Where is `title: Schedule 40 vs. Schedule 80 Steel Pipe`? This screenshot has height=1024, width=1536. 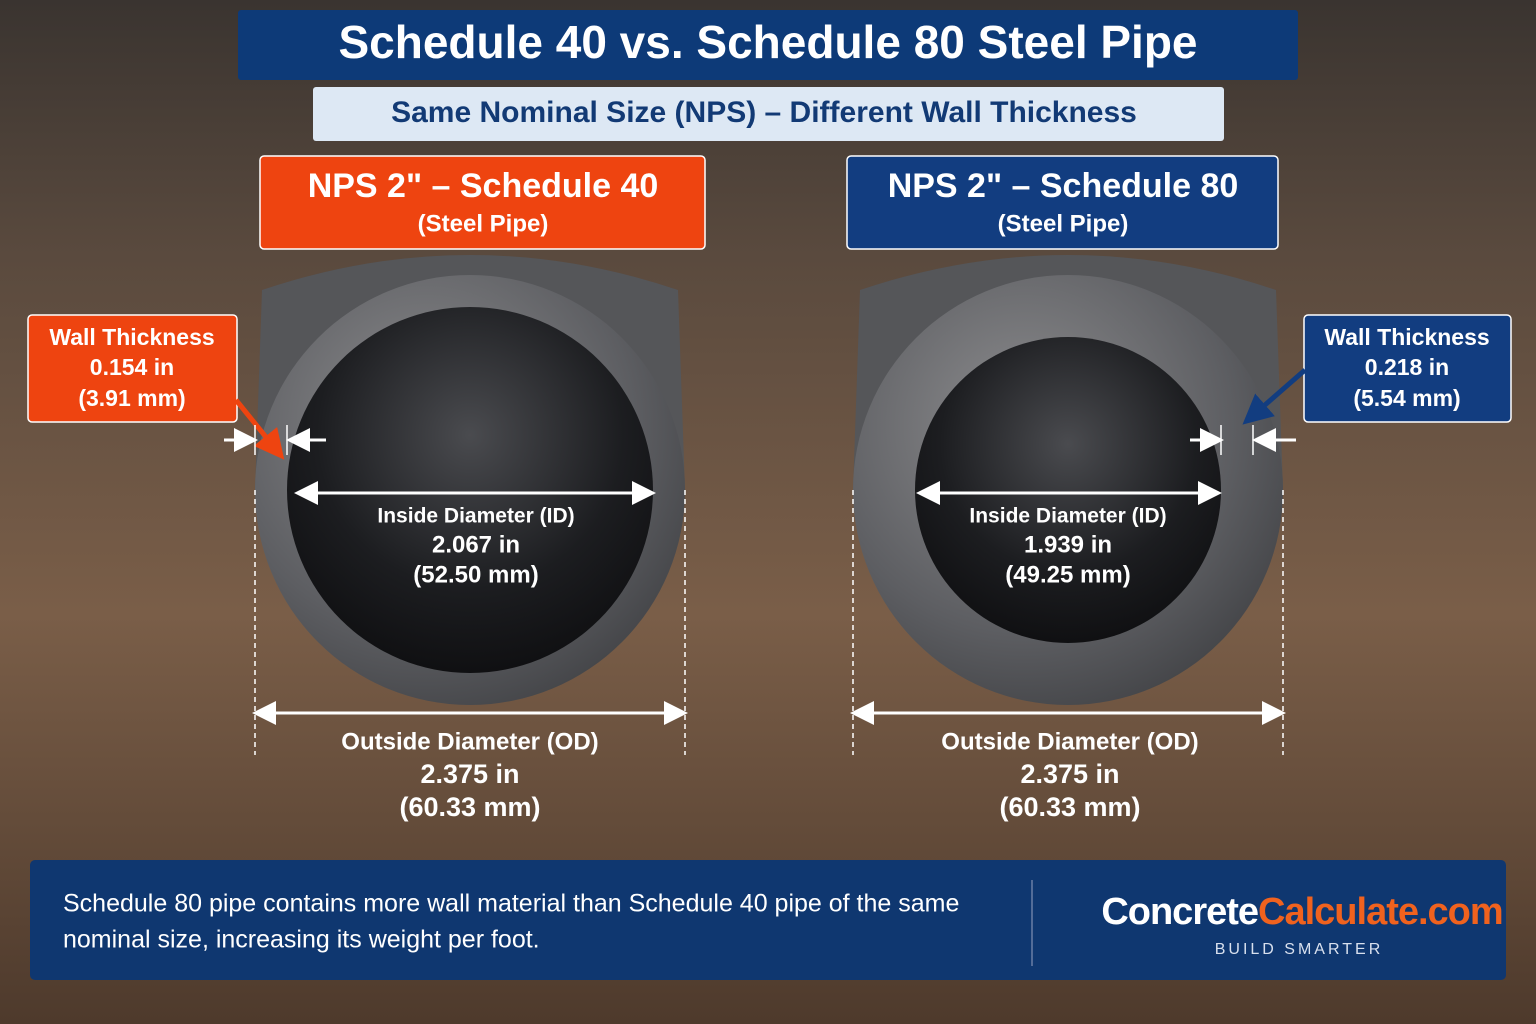 title: Schedule 40 vs. Schedule 80 Steel Pipe is located at coordinates (767, 42).